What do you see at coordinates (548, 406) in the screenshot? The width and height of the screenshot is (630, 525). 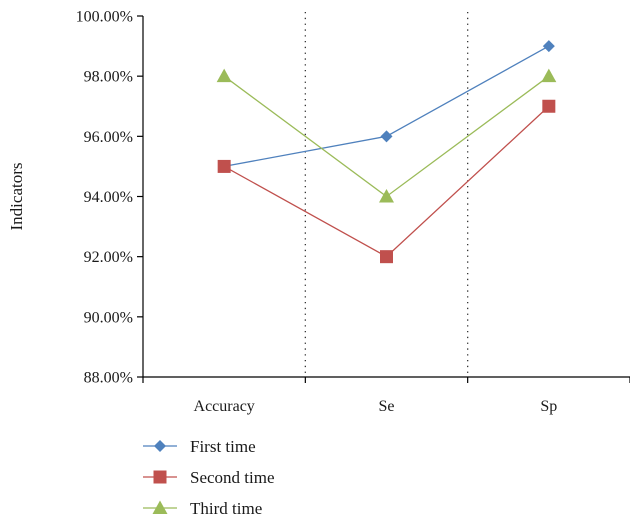 I see `x-tick-label: Sp` at bounding box center [548, 406].